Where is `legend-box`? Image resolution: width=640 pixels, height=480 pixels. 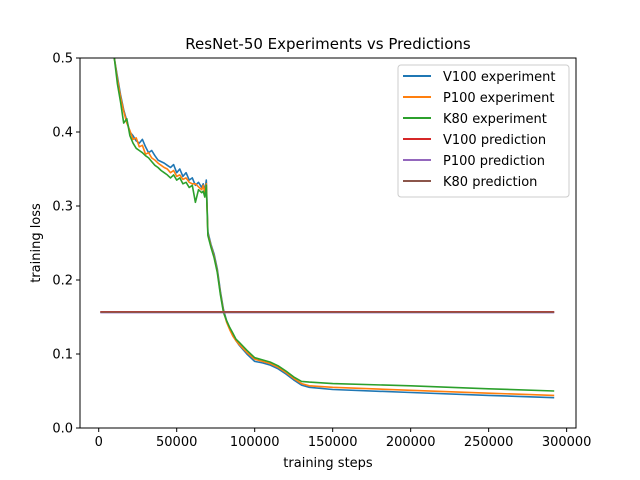 legend-box is located at coordinates (483, 131).